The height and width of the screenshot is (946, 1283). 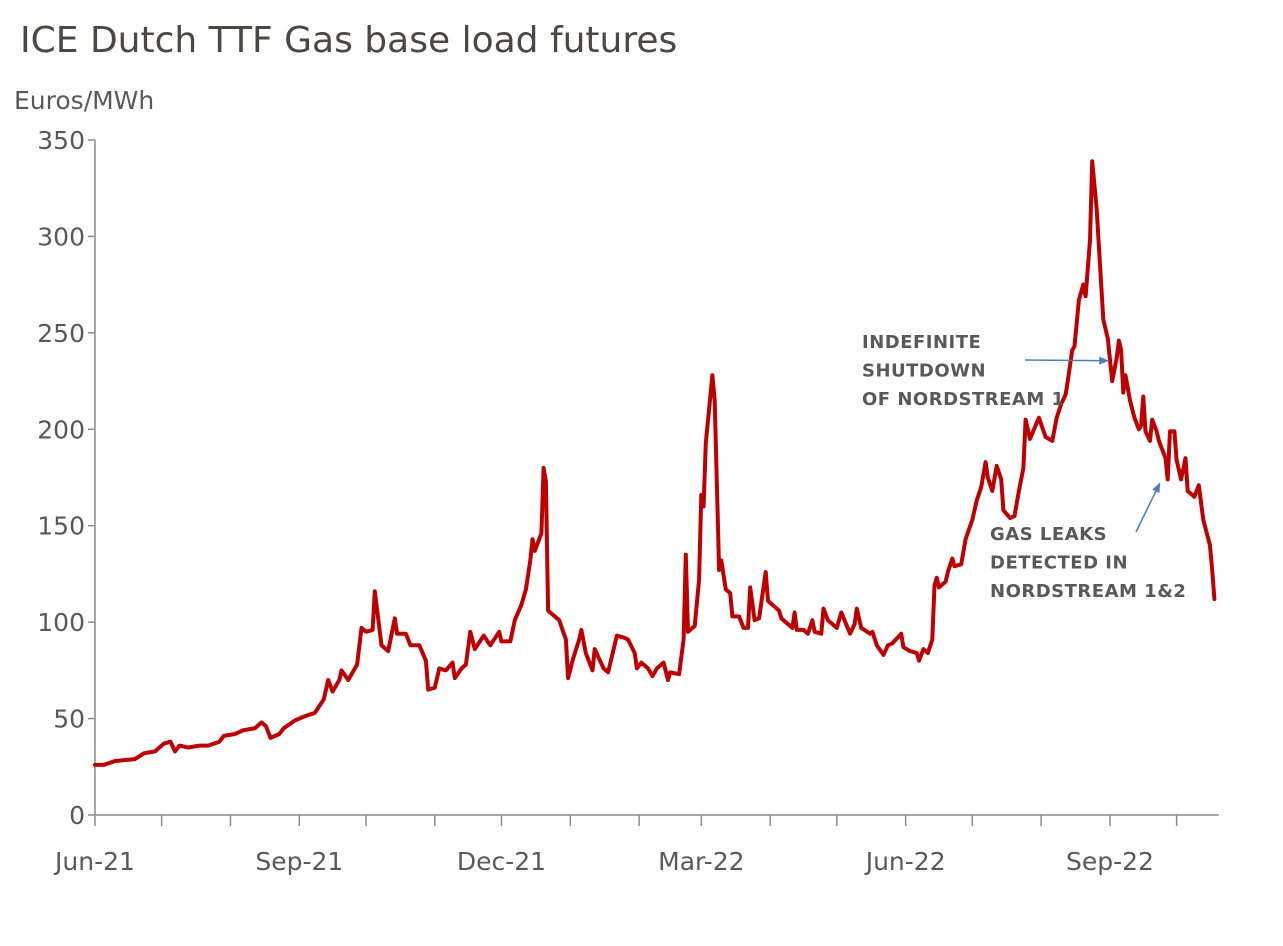 What do you see at coordinates (501, 861) in the screenshot?
I see `x-tick-label: Dec-21` at bounding box center [501, 861].